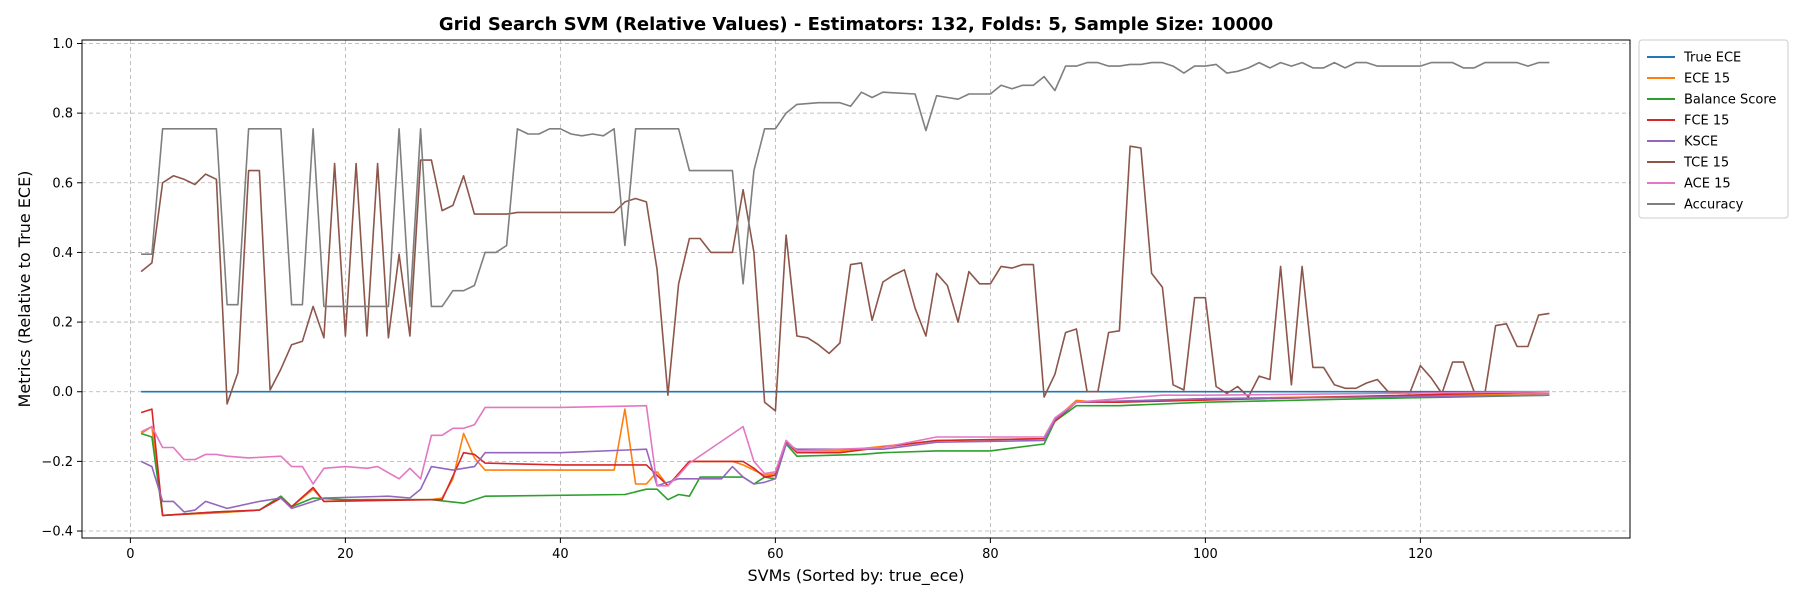 The image size is (1800, 605). Describe the element at coordinates (1205, 554) in the screenshot. I see `x-tick-label: 100` at that location.